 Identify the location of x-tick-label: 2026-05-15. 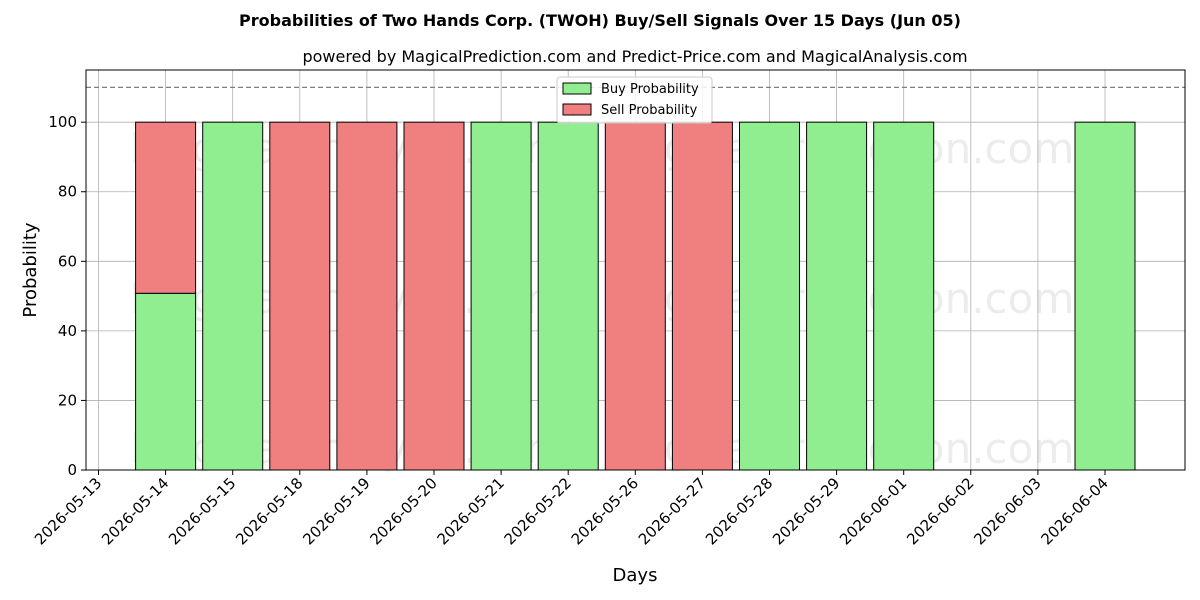
(202, 511).